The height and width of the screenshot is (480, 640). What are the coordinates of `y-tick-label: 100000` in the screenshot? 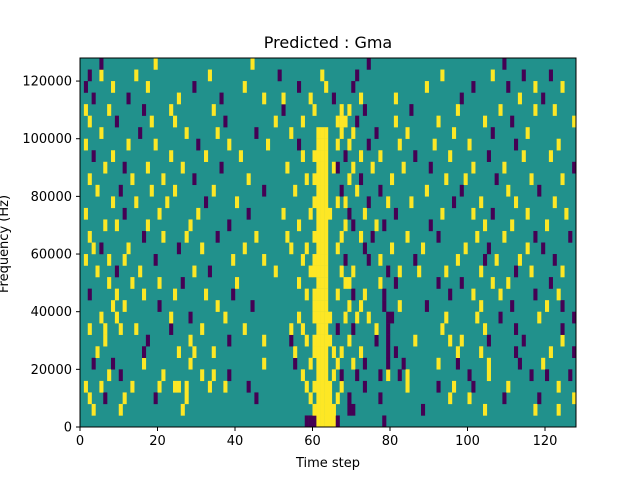 It's located at (47, 139).